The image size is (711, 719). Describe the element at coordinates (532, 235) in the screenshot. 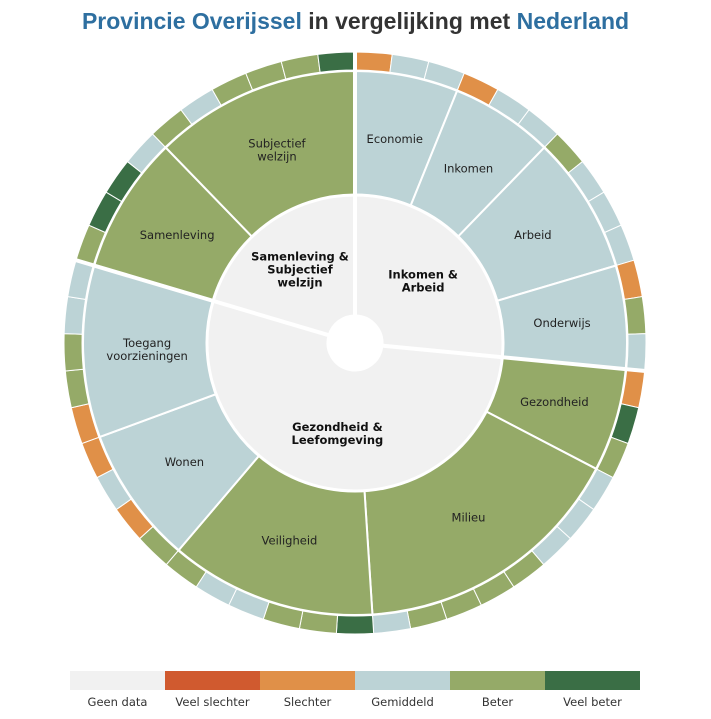

I see `theme-label: Arbeid` at that location.